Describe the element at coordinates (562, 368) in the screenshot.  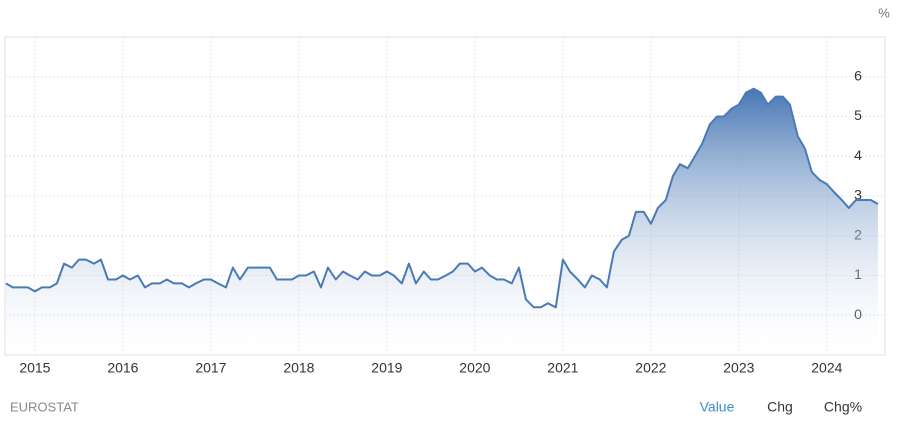
I see `x-tick-label: 2021` at that location.